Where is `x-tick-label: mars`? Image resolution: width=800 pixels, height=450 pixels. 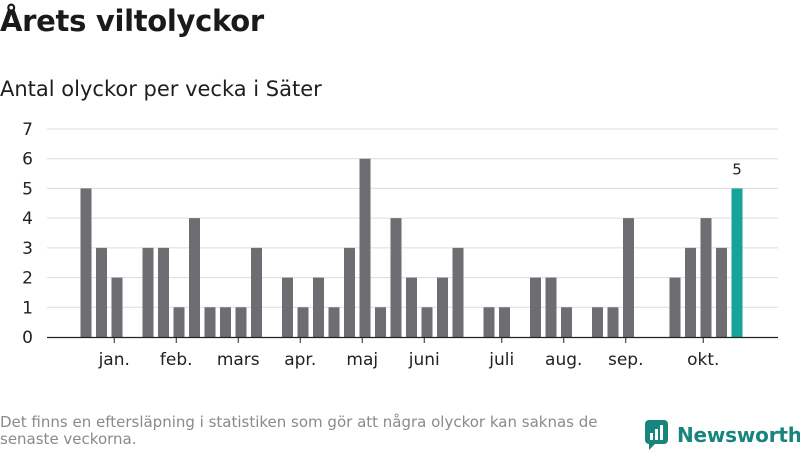
x-tick-label: mars is located at coordinates (238, 360).